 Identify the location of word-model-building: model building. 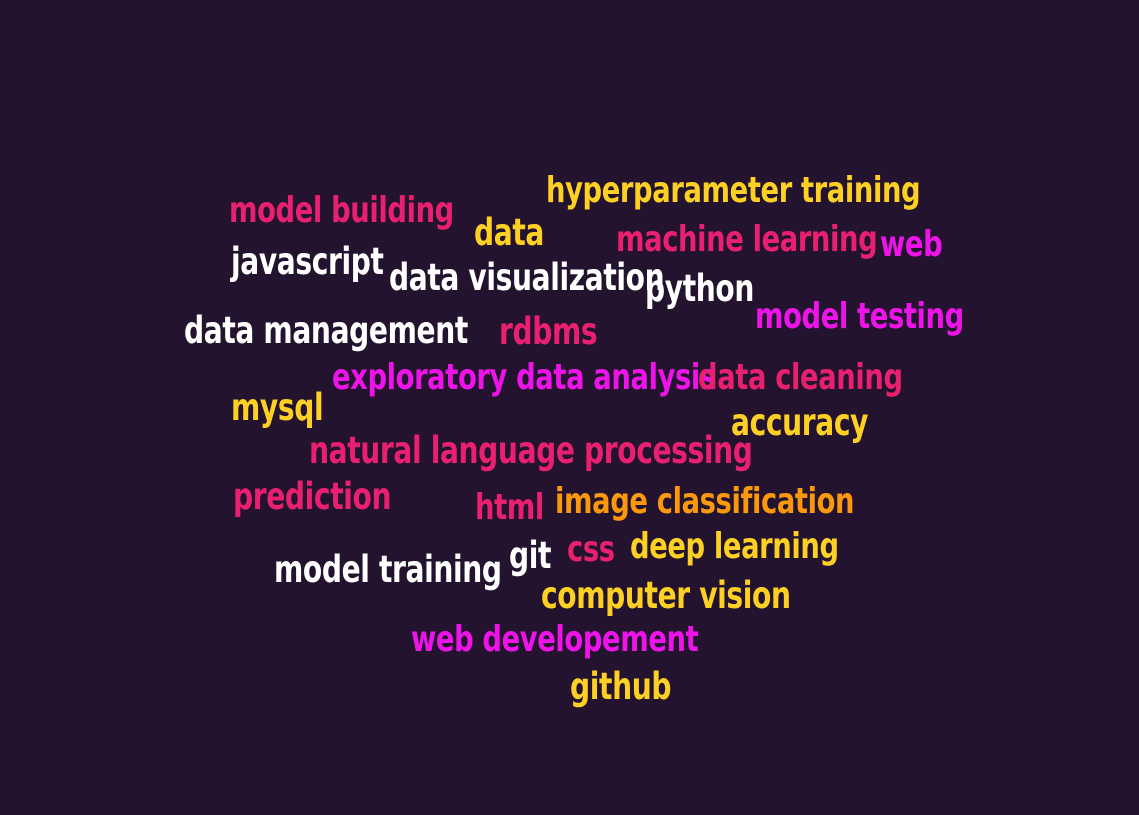
(341, 210).